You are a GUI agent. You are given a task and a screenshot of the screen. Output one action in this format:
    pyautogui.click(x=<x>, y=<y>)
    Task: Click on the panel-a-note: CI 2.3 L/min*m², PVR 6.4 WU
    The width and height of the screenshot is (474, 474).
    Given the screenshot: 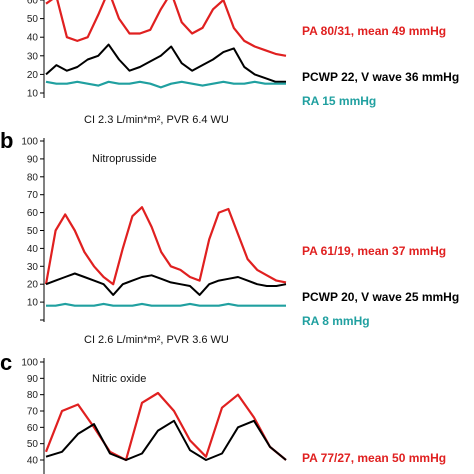 What is the action you would take?
    pyautogui.click(x=156, y=120)
    